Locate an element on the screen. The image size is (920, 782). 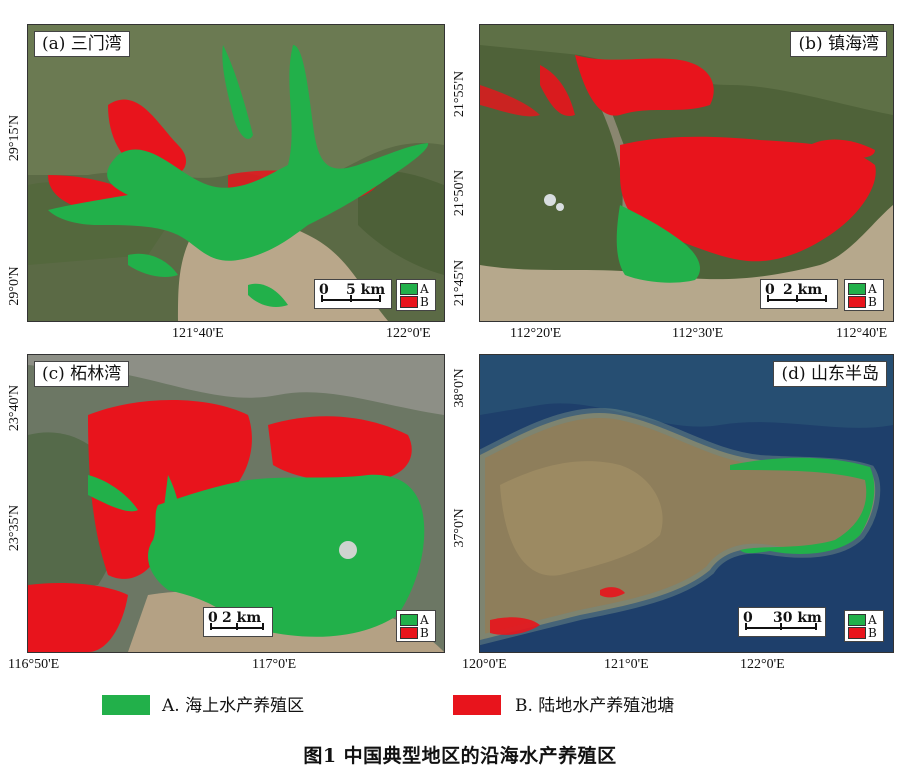
panel-a-mini-legend: A B is located at coordinates (416, 295).